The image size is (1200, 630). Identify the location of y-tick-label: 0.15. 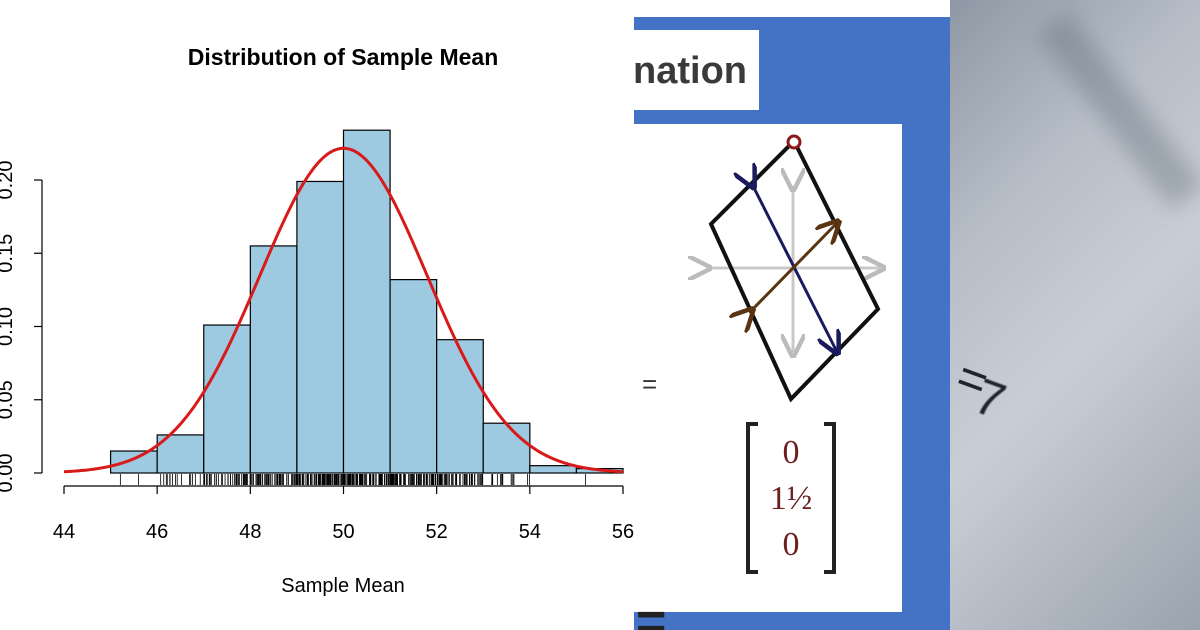
(8, 253).